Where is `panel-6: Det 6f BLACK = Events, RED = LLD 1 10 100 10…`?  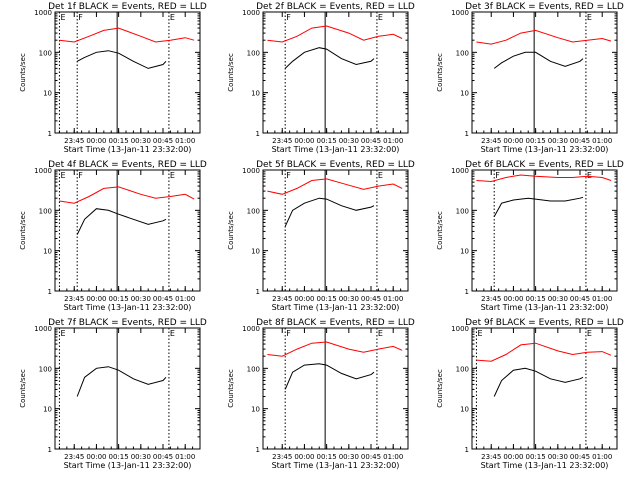
panel-6: Det 6f BLACK = Events, RED = LLD 1 10 100 10… is located at coordinates (530, 236).